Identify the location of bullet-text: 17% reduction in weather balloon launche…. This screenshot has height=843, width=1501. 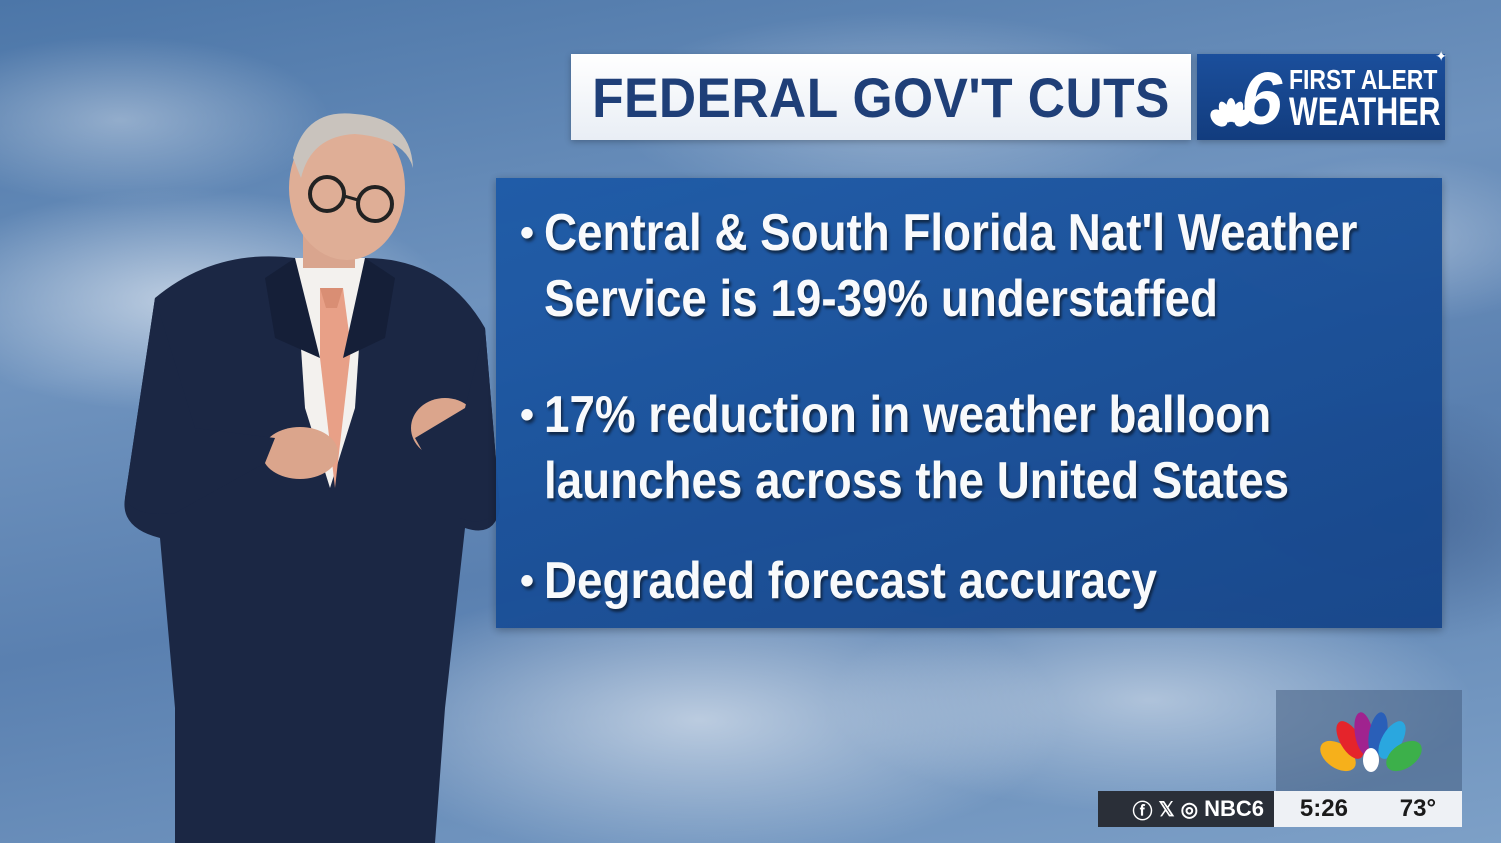
(917, 448).